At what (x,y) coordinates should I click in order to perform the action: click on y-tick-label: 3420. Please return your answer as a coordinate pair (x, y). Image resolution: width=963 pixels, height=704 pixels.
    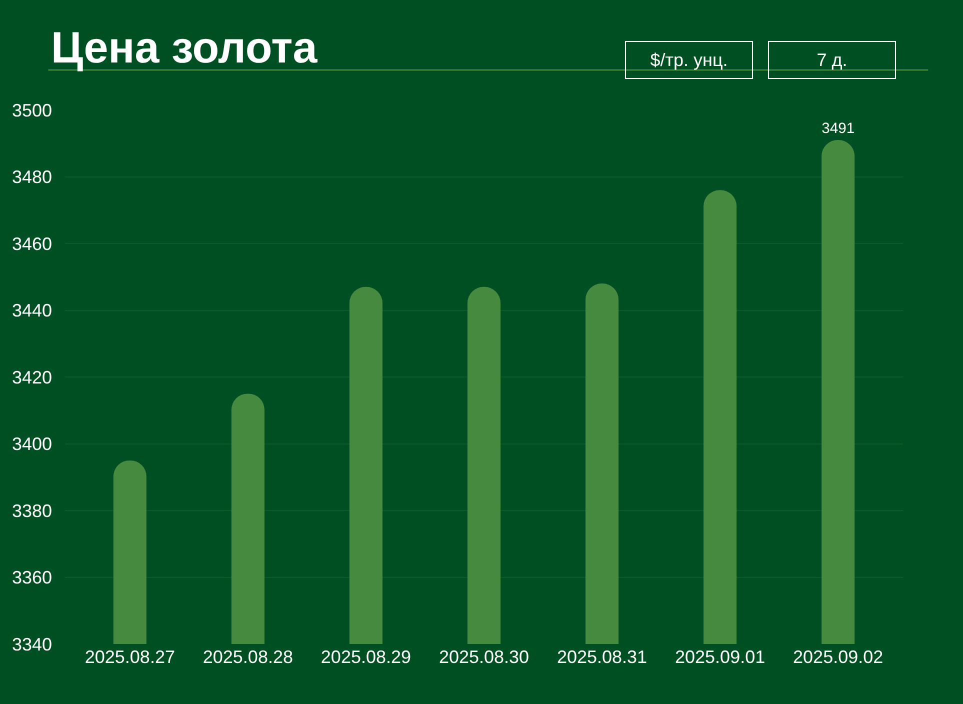
    Looking at the image, I should click on (32, 377).